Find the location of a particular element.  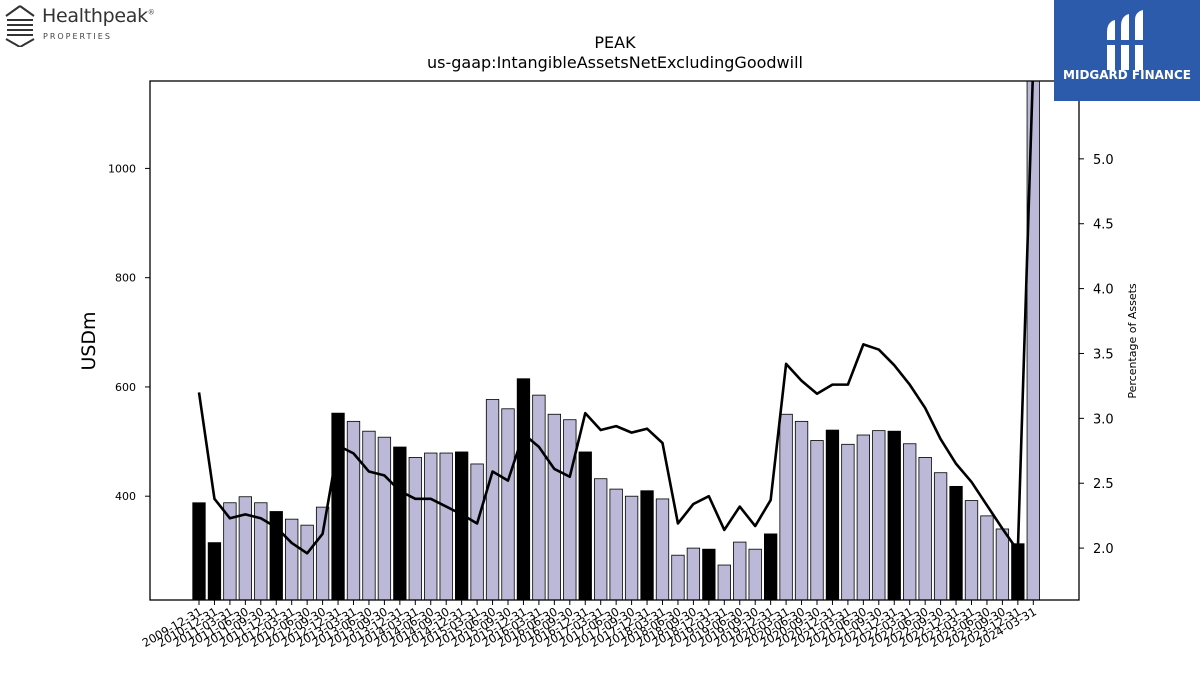

y2-tick-label: 3.5 is located at coordinates (1103, 354).